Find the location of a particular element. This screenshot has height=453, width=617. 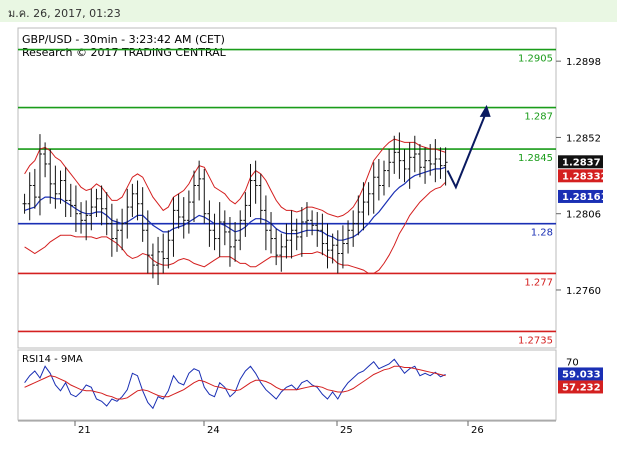

y-tick-label-2: 1.2806 is located at coordinates (583, 215).